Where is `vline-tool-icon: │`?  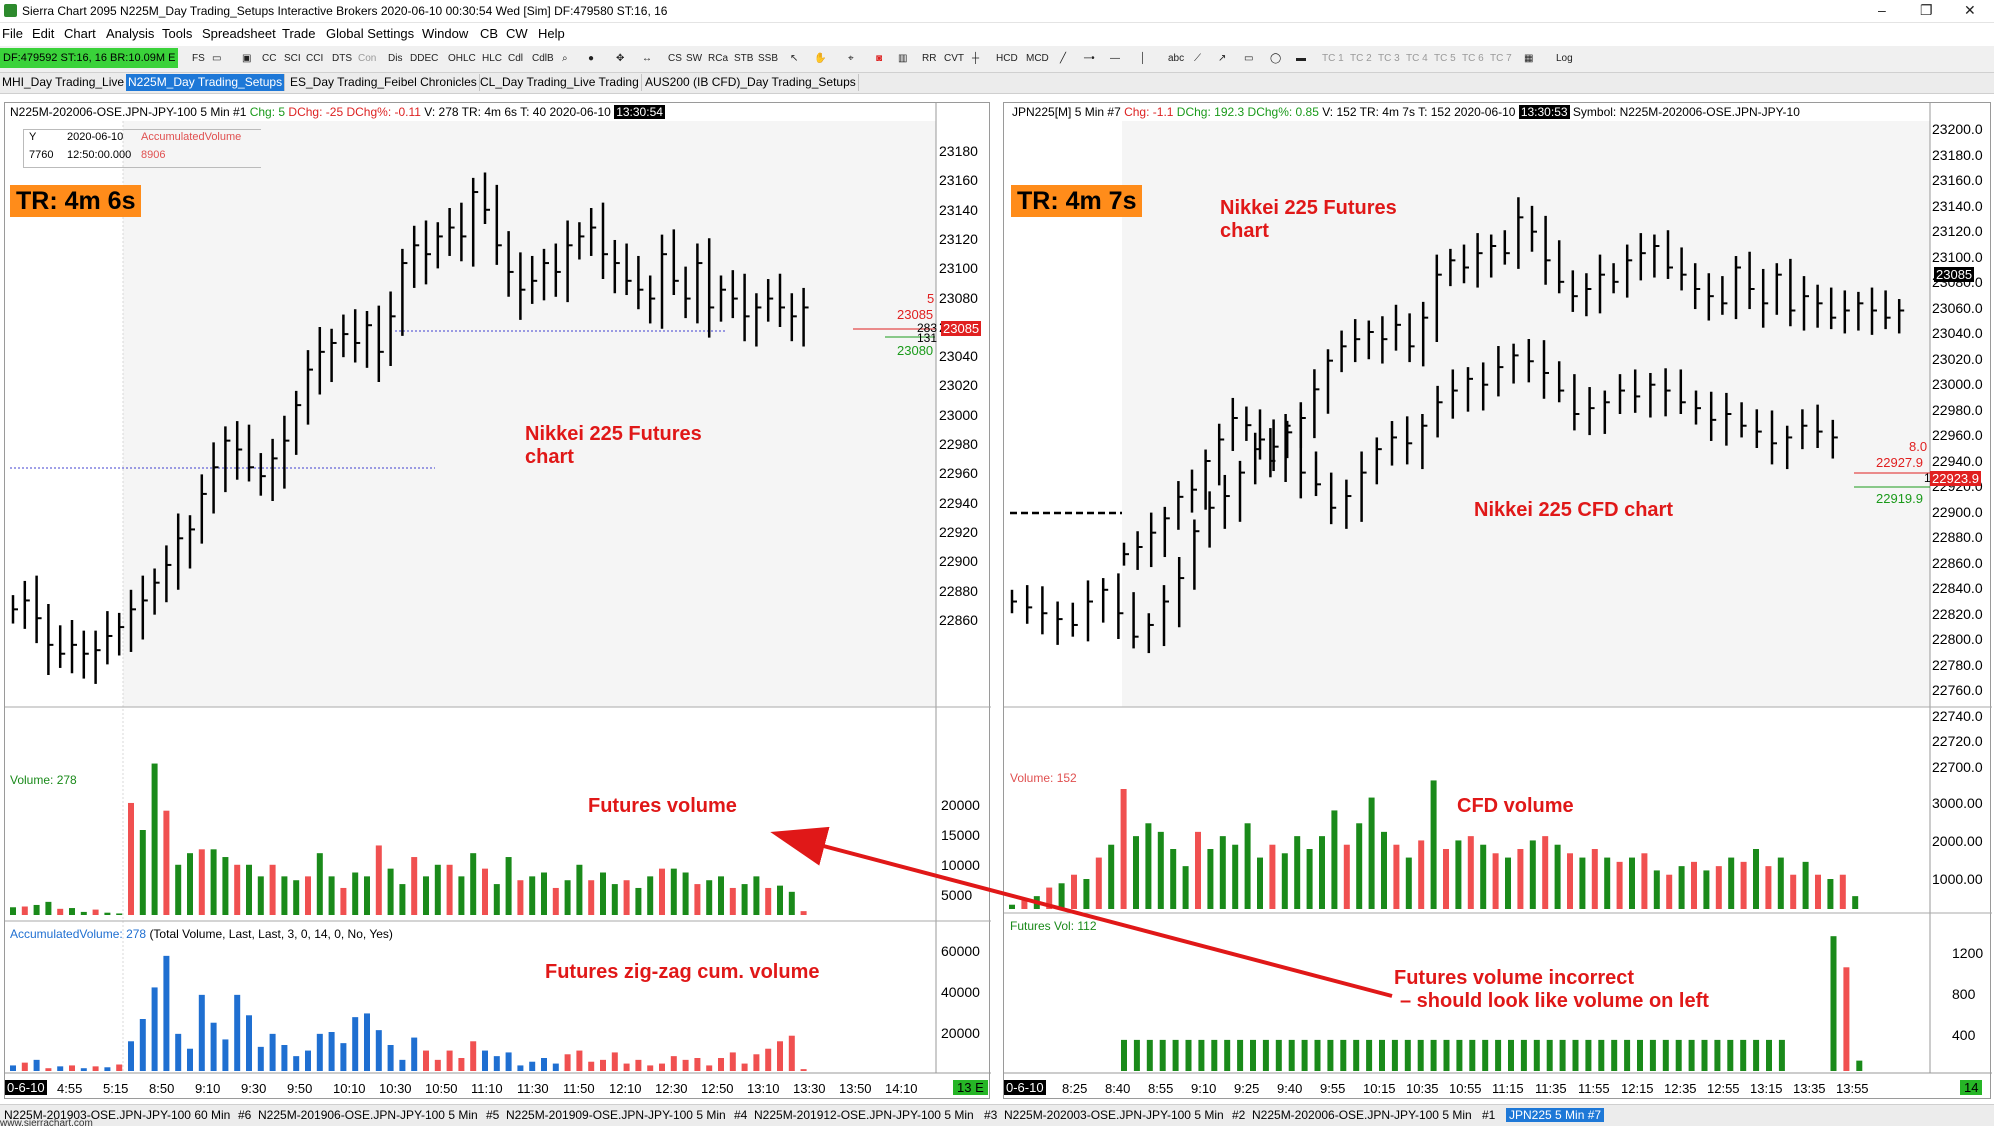 vline-tool-icon: │ is located at coordinates (1143, 58).